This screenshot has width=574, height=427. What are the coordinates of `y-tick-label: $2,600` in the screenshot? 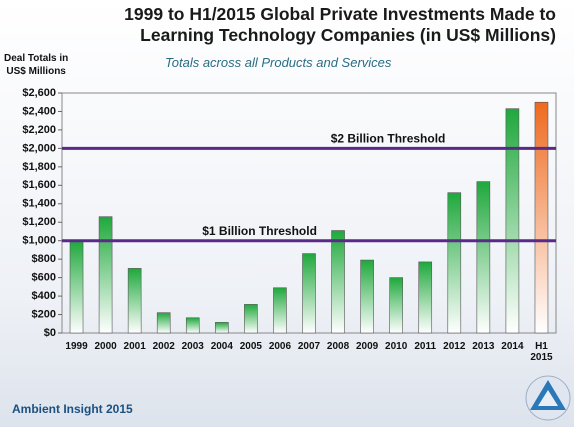 It's located at (39, 93).